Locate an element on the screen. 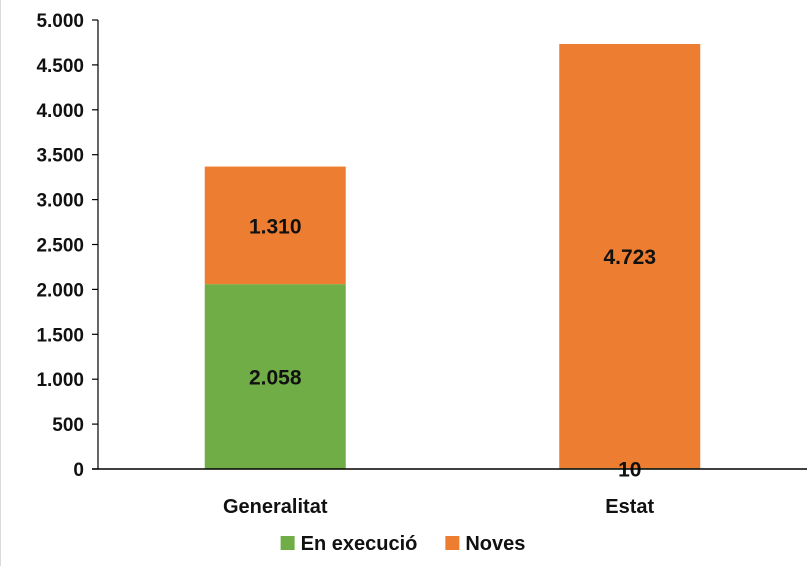 This screenshot has height=566, width=807. legend: En execució Noves is located at coordinates (402, 544).